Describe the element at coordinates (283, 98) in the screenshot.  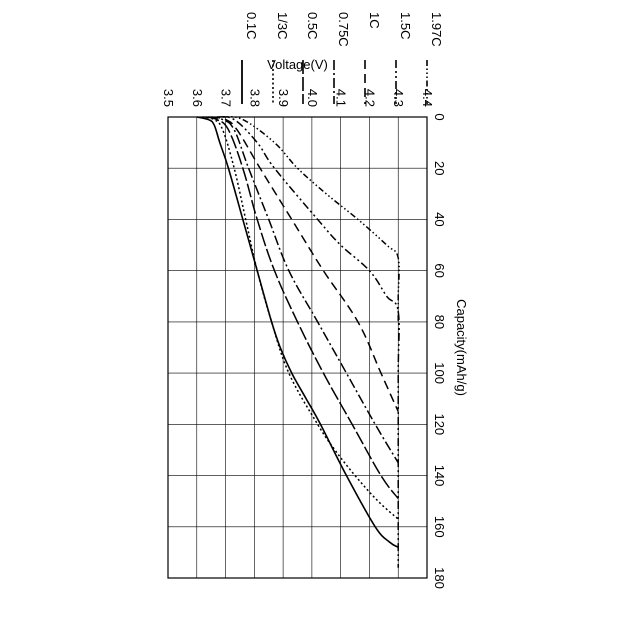
I see `y-tick-label: 3.9` at that location.